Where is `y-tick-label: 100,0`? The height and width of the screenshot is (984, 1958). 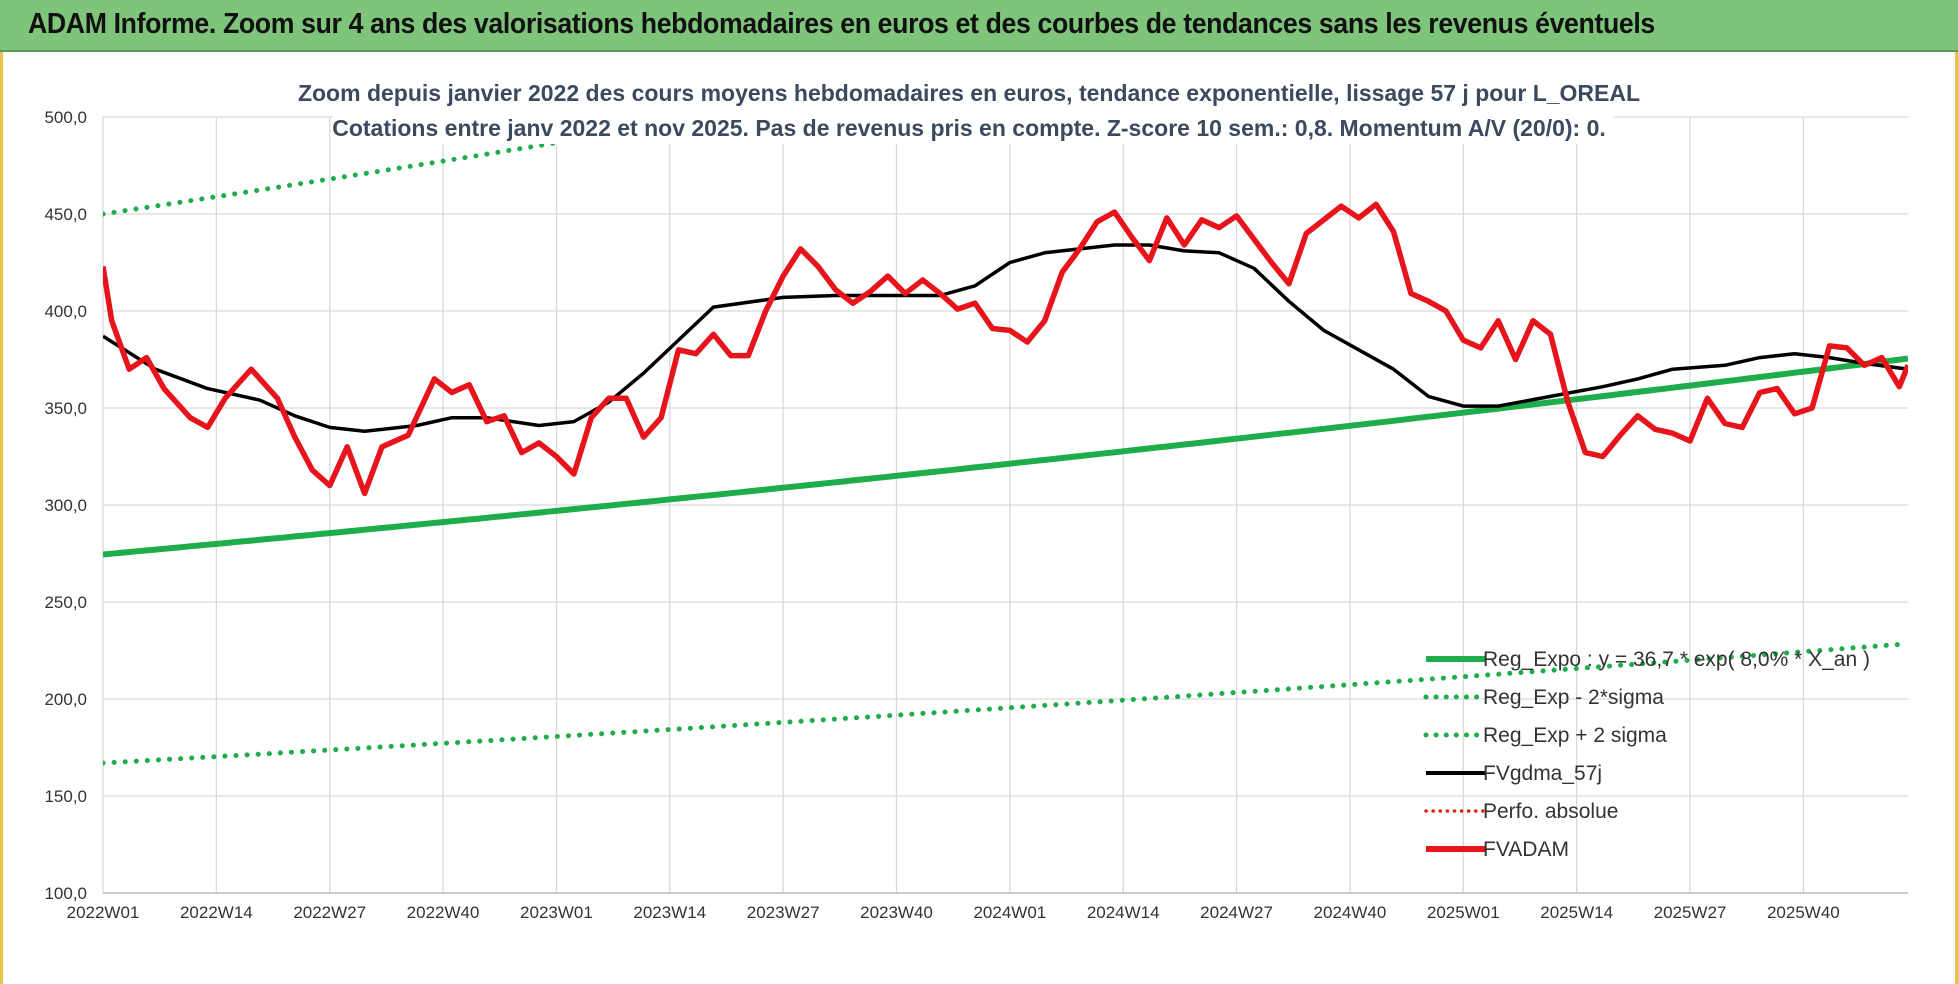 y-tick-label: 100,0 is located at coordinates (65, 893).